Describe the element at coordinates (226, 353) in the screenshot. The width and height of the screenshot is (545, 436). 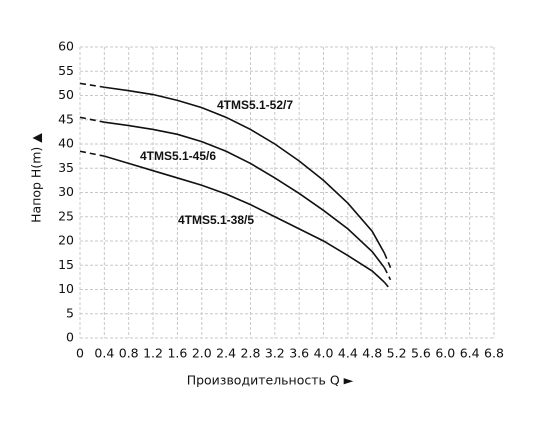
I see `x-tick-label: 2.4` at that location.